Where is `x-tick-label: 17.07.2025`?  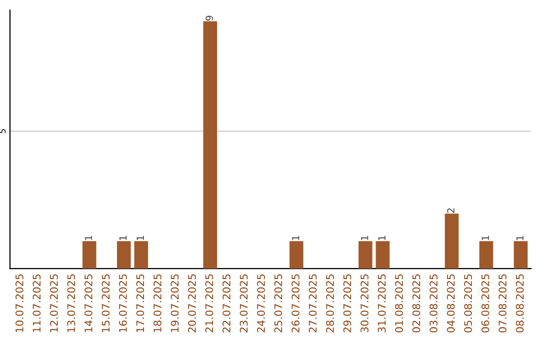 x-tick-label: 17.07.2025 is located at coordinates (140, 303).